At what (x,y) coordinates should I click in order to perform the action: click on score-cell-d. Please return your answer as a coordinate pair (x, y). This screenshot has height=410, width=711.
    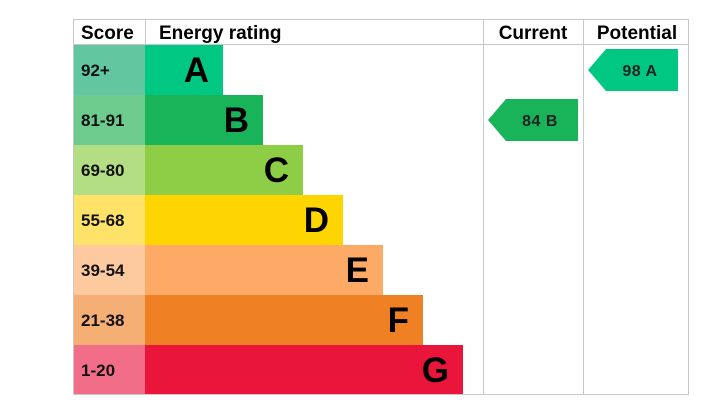
    Looking at the image, I should click on (109, 220).